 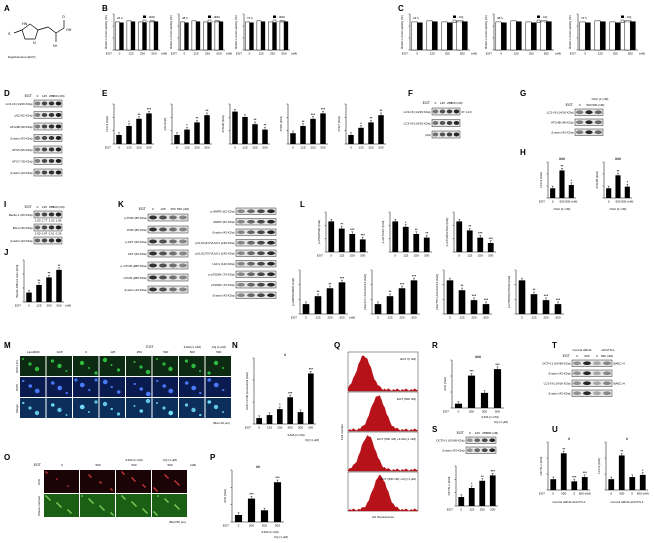 What do you see at coordinates (40, 37) in the screenshot?
I see `egt-structure: S HN N N+ O OH Ergothioneine (EGT)` at bounding box center [40, 37].